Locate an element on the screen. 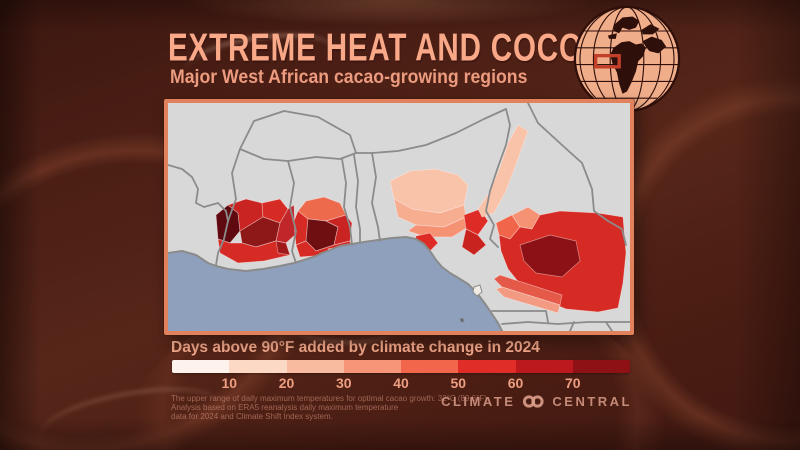 The width and height of the screenshot is (800, 450). color-scale-ticks: 10 20 30 40 50 60 70 is located at coordinates (401, 383).